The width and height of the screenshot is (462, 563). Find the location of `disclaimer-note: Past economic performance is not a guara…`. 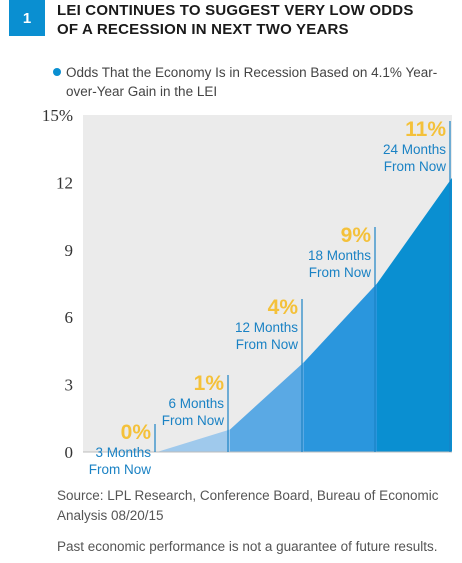

disclaimer-note: Past economic performance is not a guara… is located at coordinates (247, 546).